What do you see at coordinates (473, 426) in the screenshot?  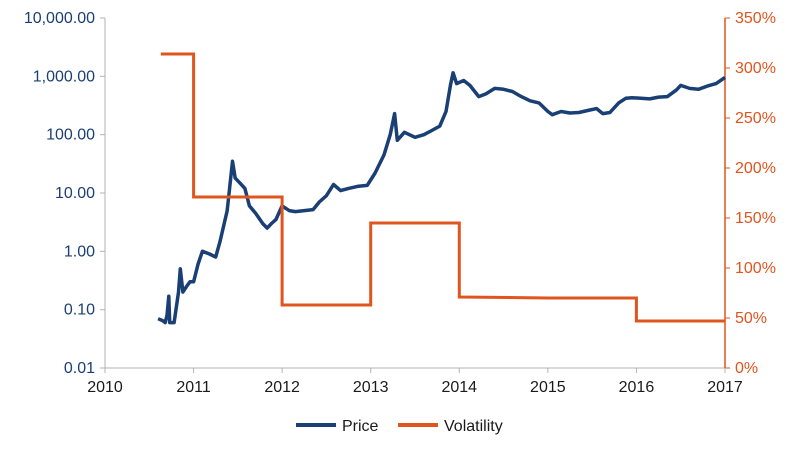 I see `legend-label-volatility: Volatility` at bounding box center [473, 426].